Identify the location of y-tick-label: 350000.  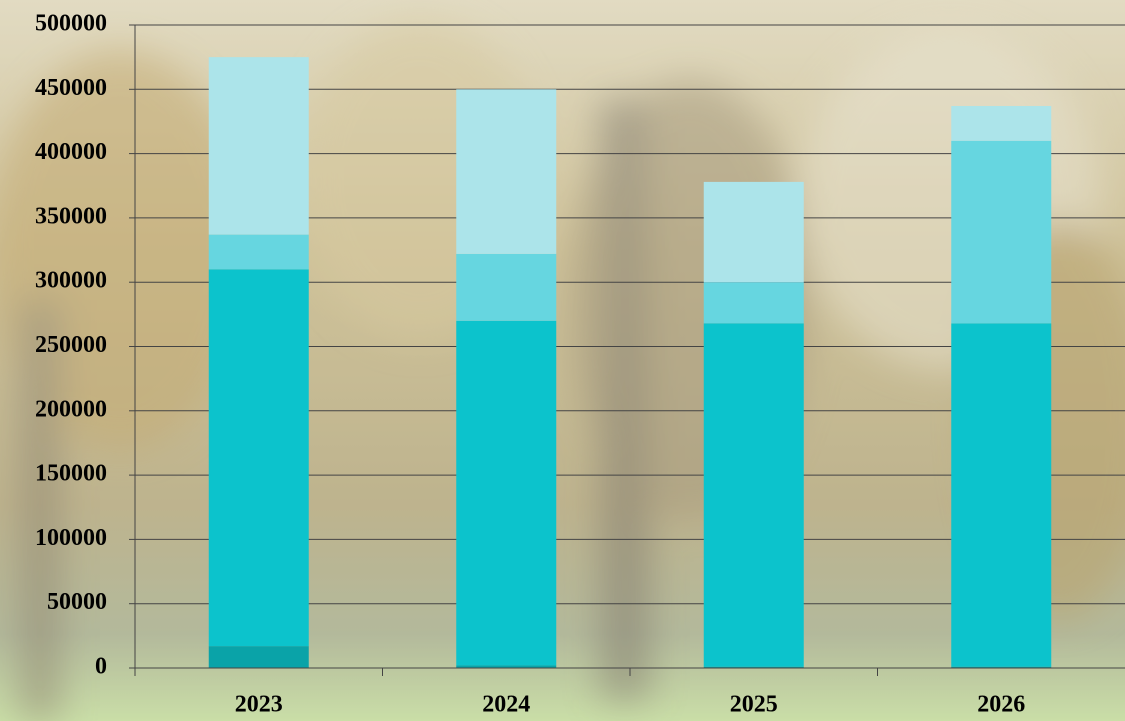
(71, 216).